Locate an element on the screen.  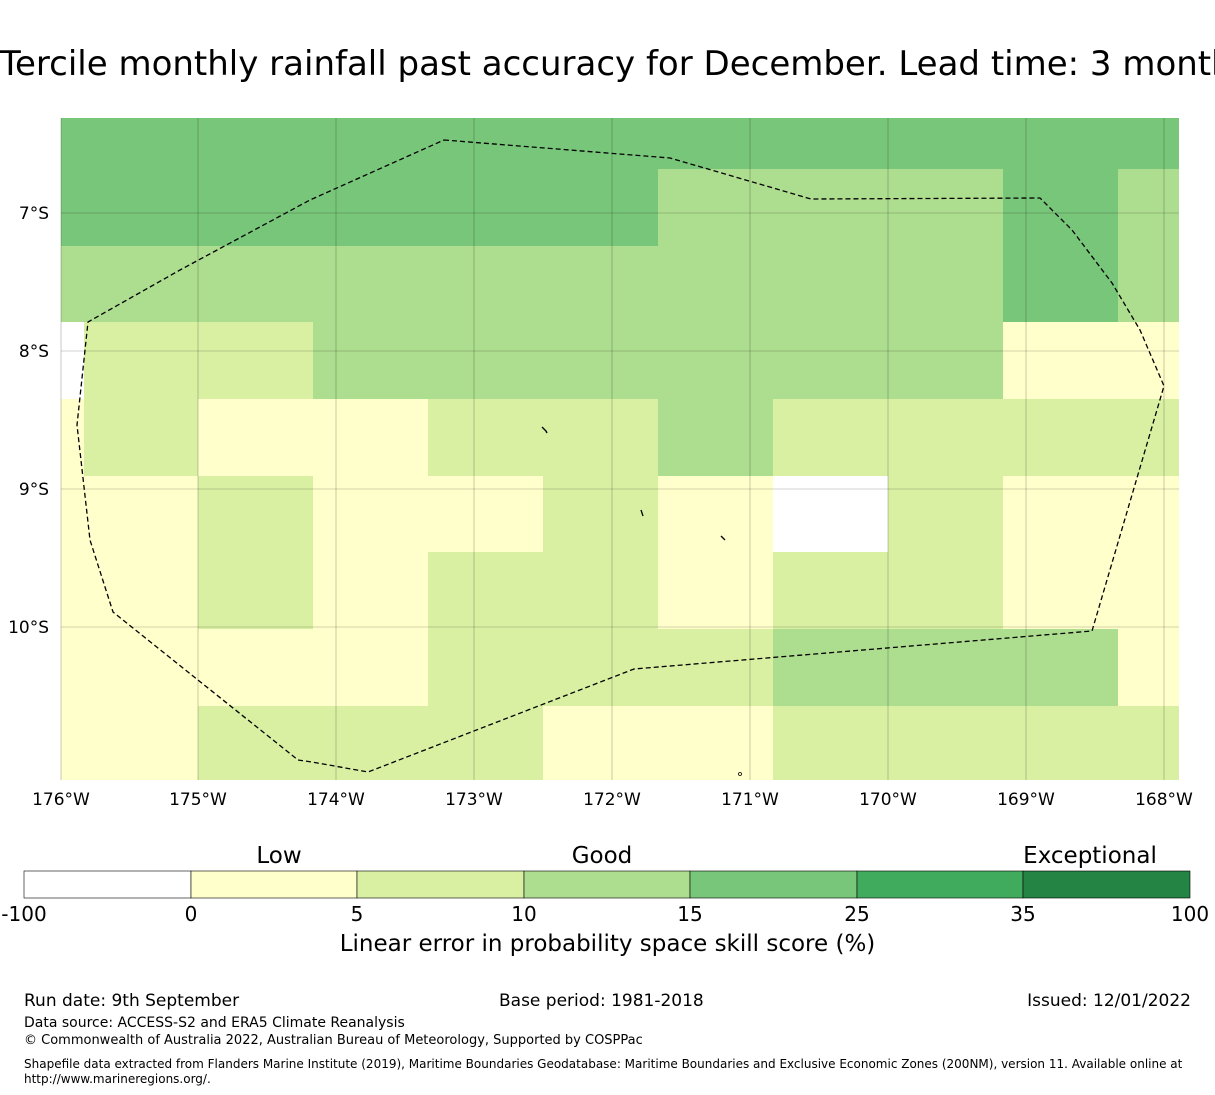
longitude-label: 175°W is located at coordinates (198, 800).